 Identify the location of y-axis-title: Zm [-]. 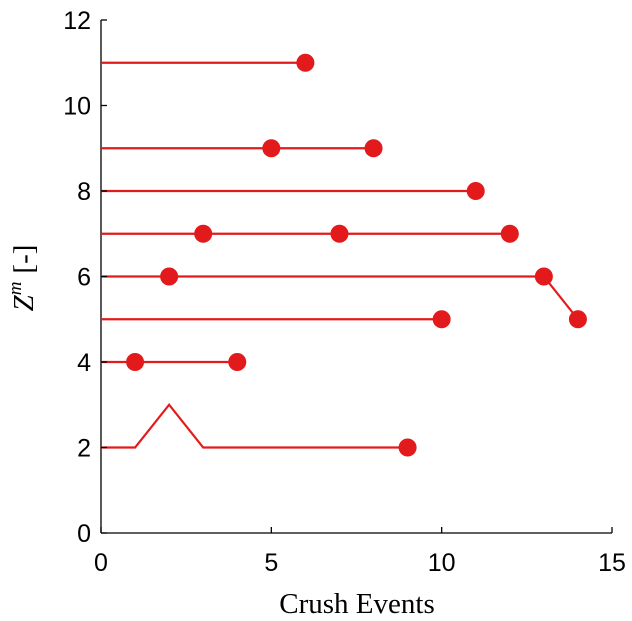
(22, 278).